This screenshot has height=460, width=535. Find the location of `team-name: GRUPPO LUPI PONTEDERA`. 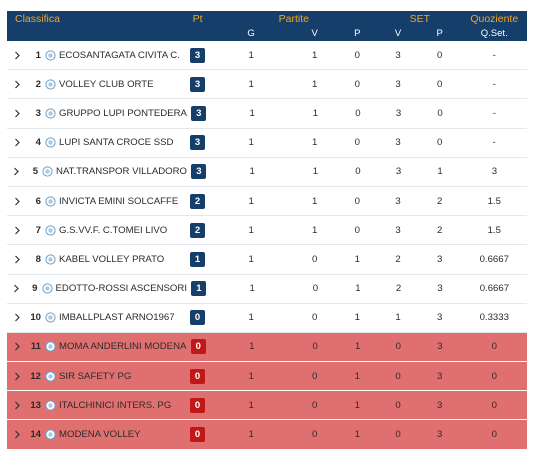

team-name: GRUPPO LUPI PONTEDERA is located at coordinates (123, 113).